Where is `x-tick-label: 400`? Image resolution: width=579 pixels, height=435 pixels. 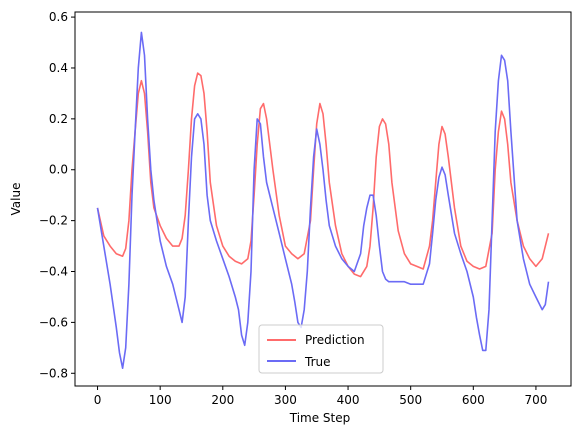
x-tick-label: 400 is located at coordinates (348, 400).